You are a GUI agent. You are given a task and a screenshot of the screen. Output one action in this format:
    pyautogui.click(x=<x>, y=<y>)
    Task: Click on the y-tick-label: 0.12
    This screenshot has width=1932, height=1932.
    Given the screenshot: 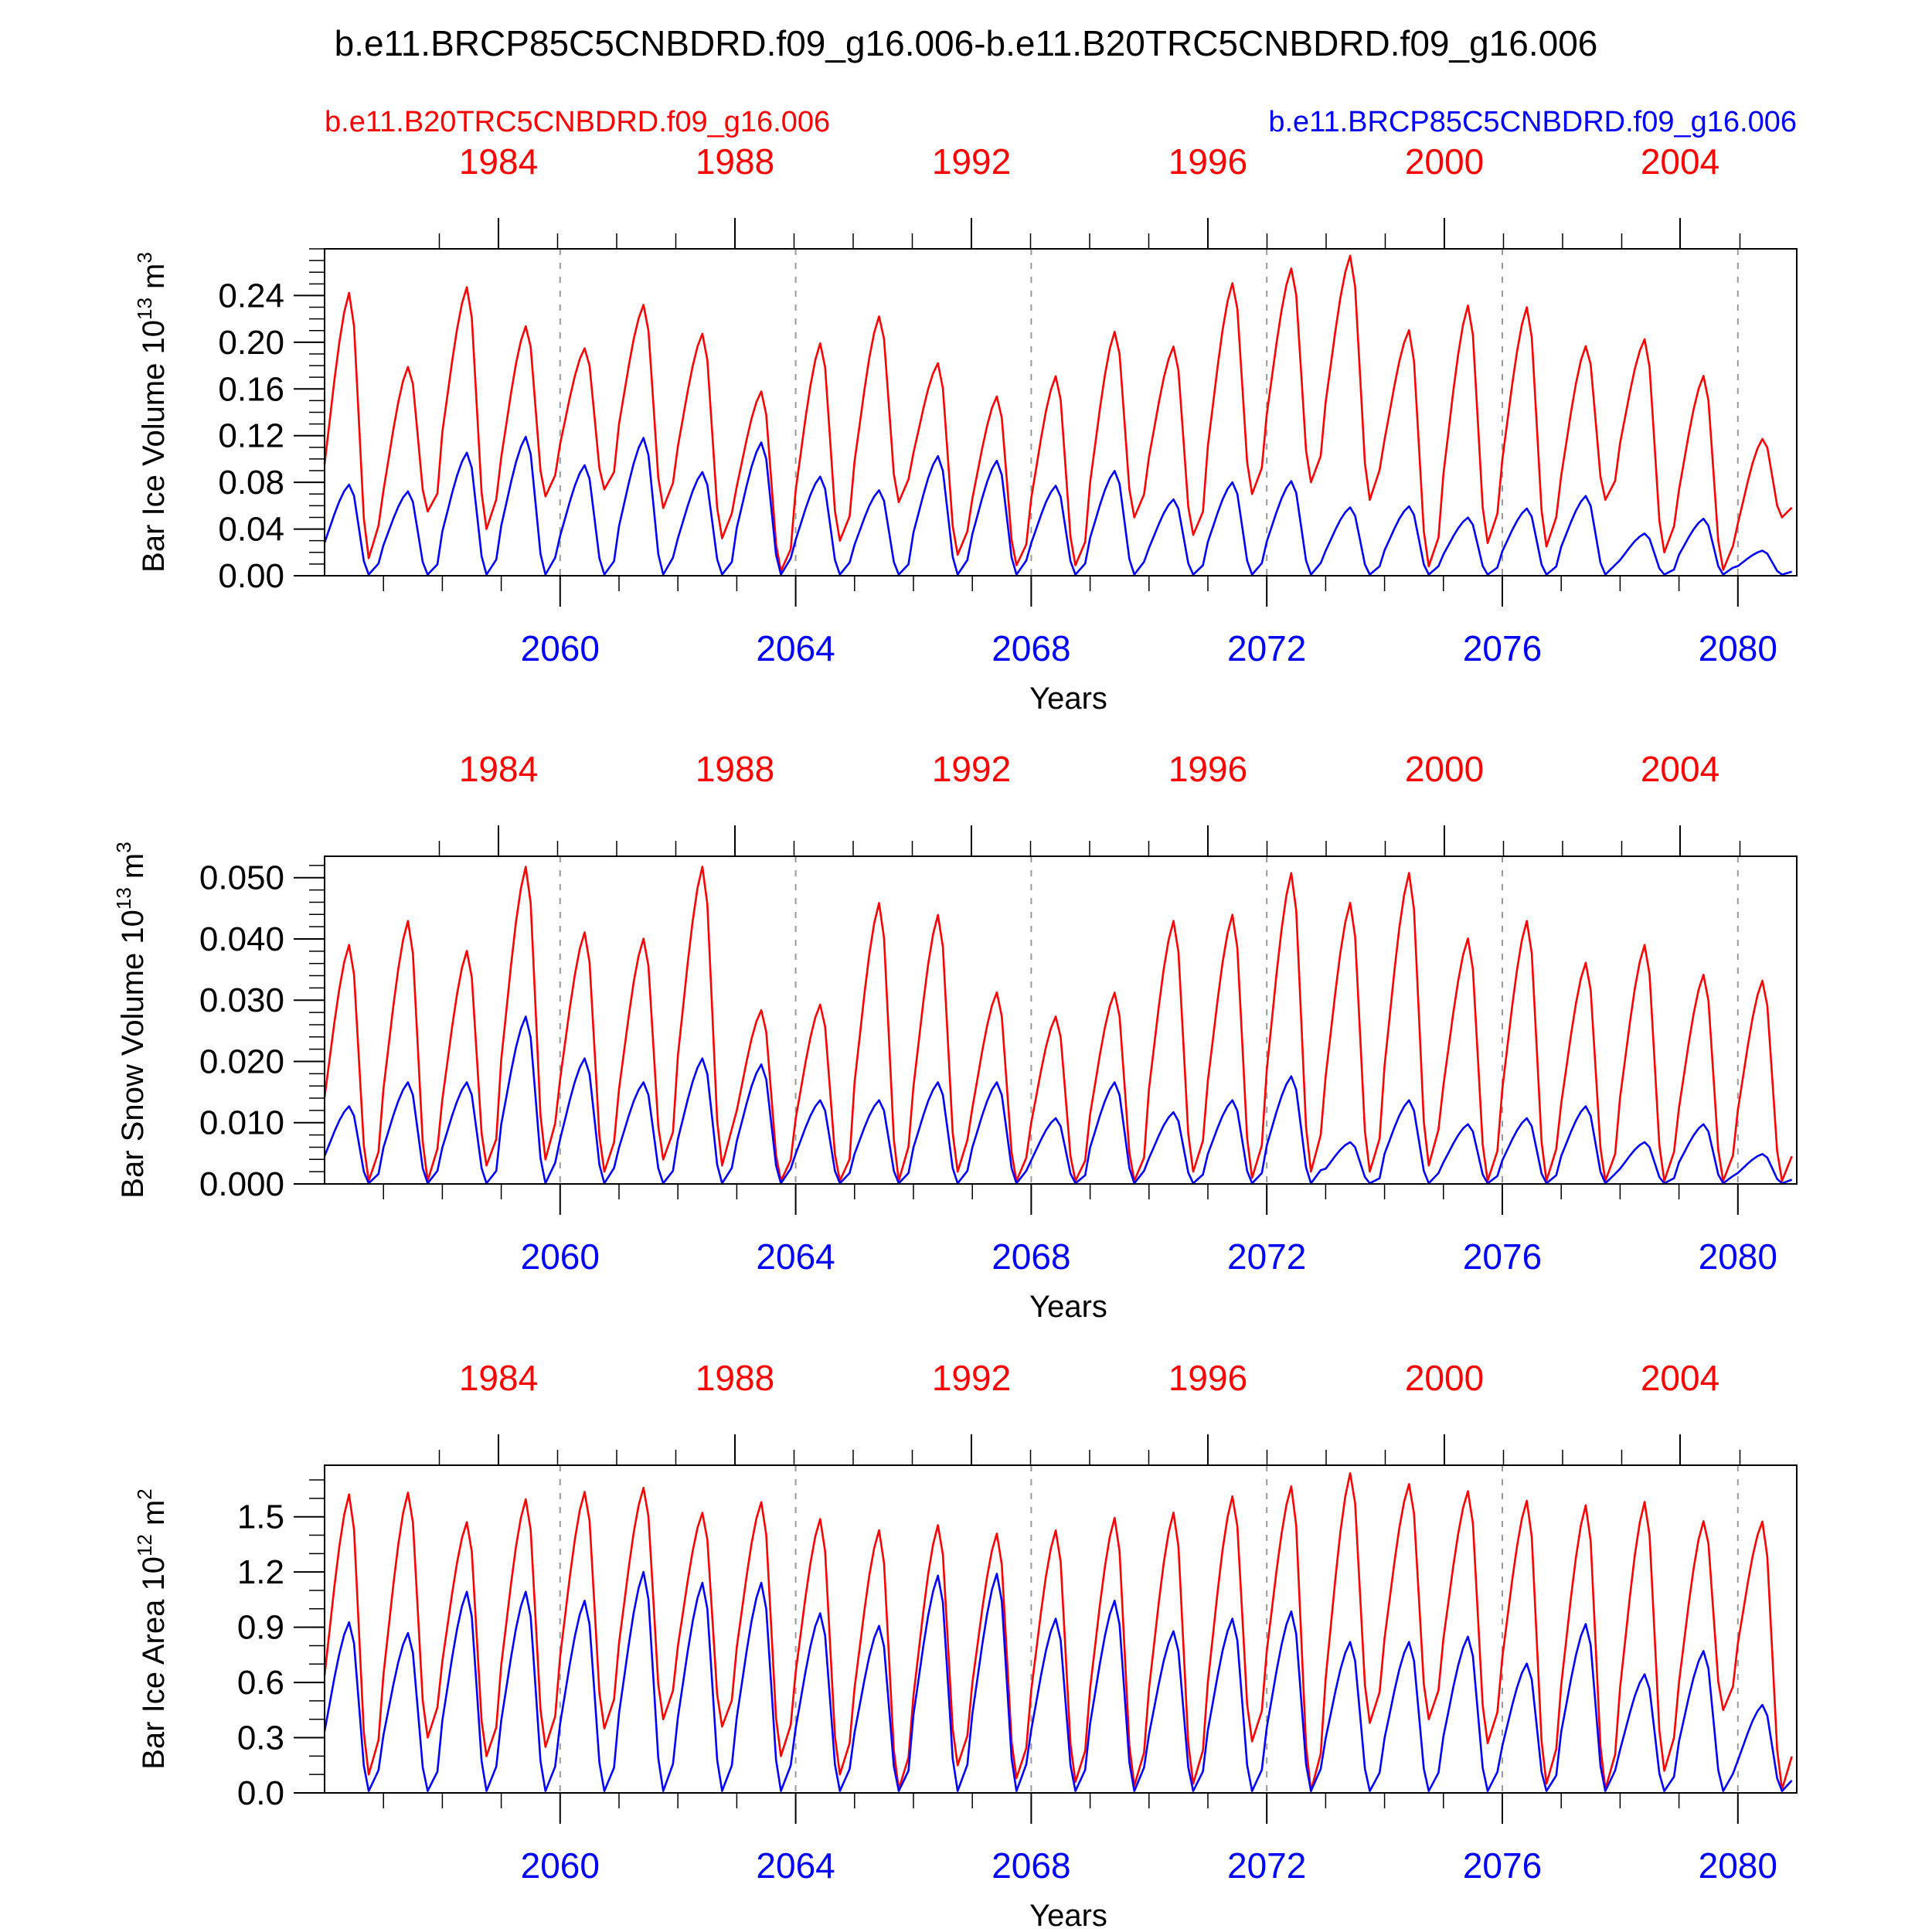 What is the action you would take?
    pyautogui.click(x=251, y=436)
    